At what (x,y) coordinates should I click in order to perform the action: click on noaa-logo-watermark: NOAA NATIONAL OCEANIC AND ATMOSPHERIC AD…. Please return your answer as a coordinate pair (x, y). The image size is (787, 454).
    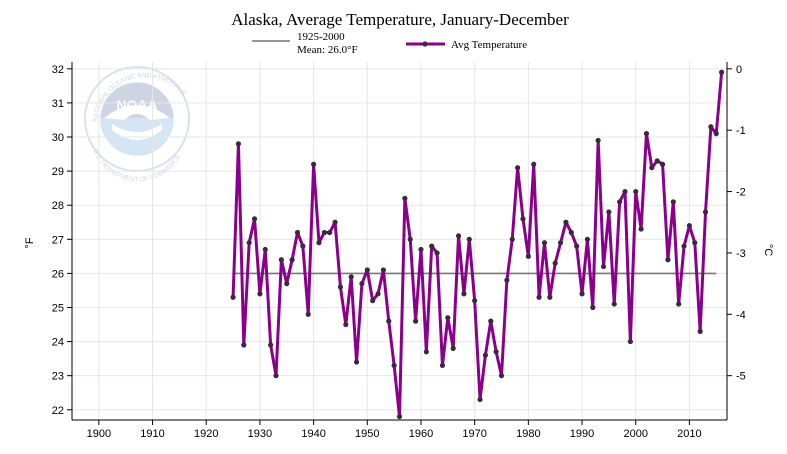
    Looking at the image, I should click on (95, 91).